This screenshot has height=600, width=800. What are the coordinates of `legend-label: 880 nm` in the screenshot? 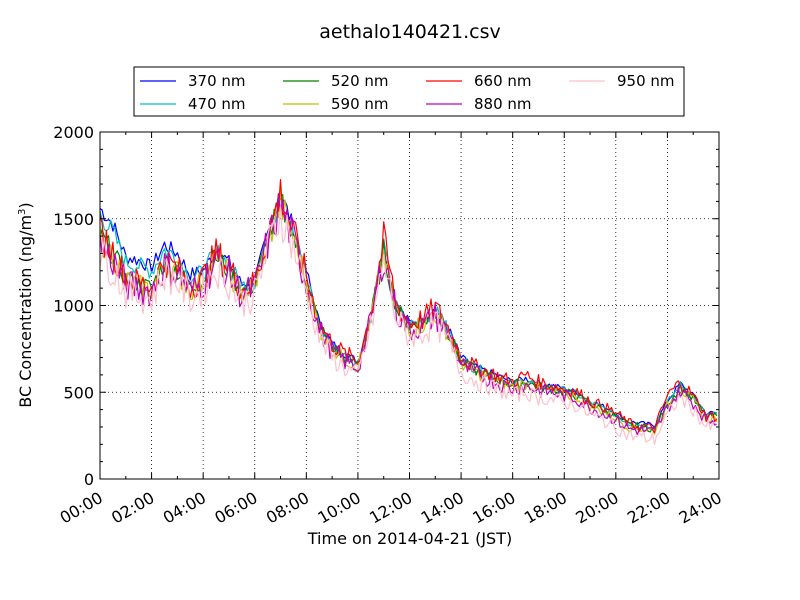 It's located at (503, 104).